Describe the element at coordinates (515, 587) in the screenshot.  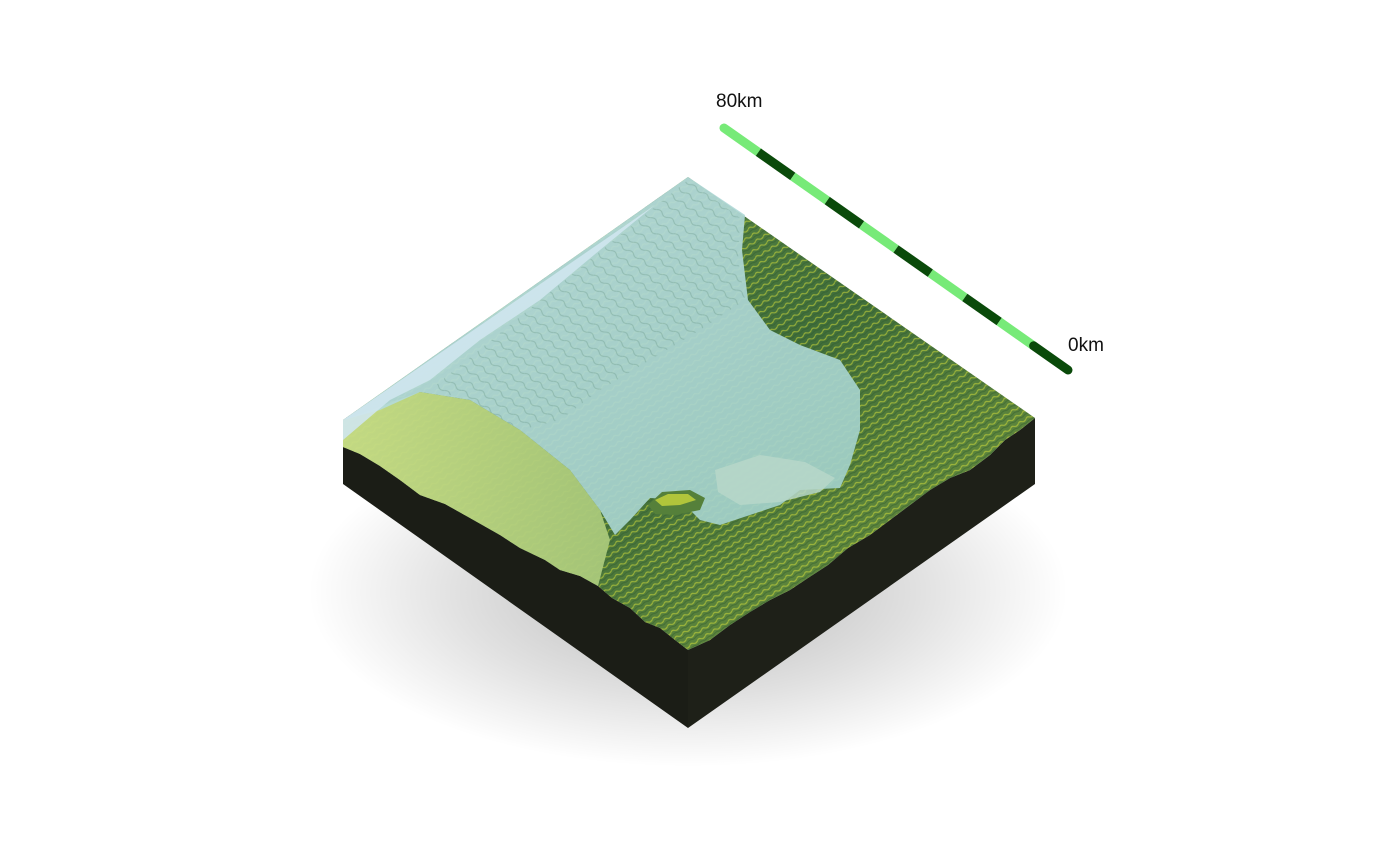
I see `terrain-base-left-side` at that location.